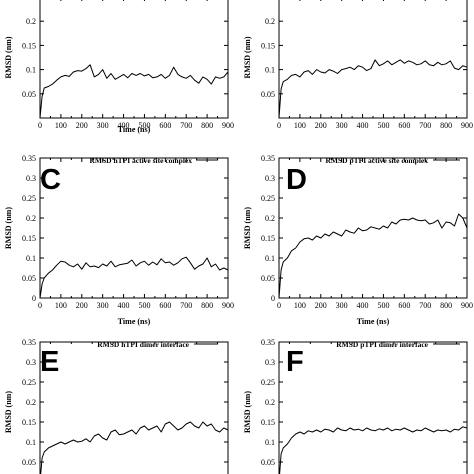  Describe the element at coordinates (50, 180) in the screenshot. I see `panel-letter: C` at that location.